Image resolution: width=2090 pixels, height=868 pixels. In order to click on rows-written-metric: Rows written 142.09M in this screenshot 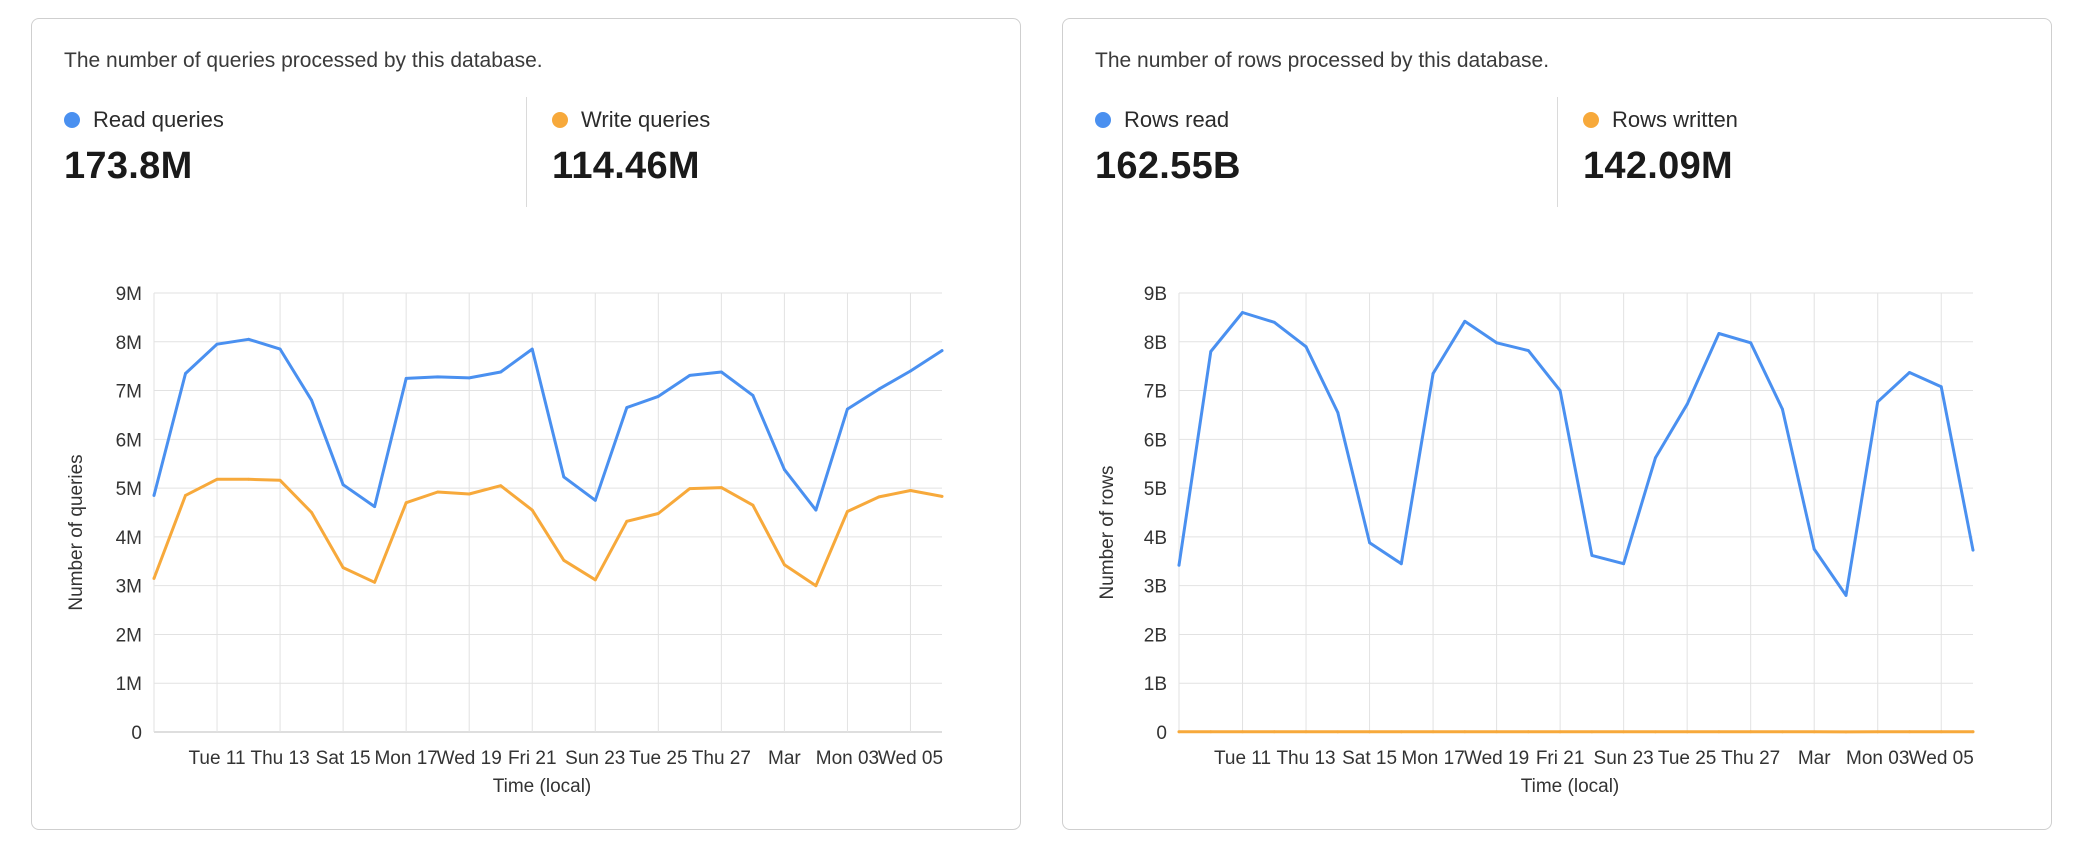, I will do `click(1660, 147)`.